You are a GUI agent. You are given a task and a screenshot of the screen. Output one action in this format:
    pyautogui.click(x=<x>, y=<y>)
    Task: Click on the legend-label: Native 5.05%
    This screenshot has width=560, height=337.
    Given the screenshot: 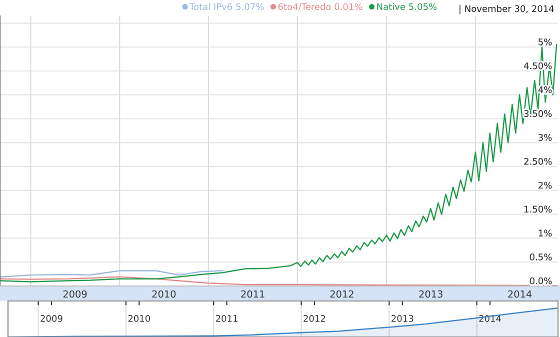 What is the action you would take?
    pyautogui.click(x=407, y=6)
    